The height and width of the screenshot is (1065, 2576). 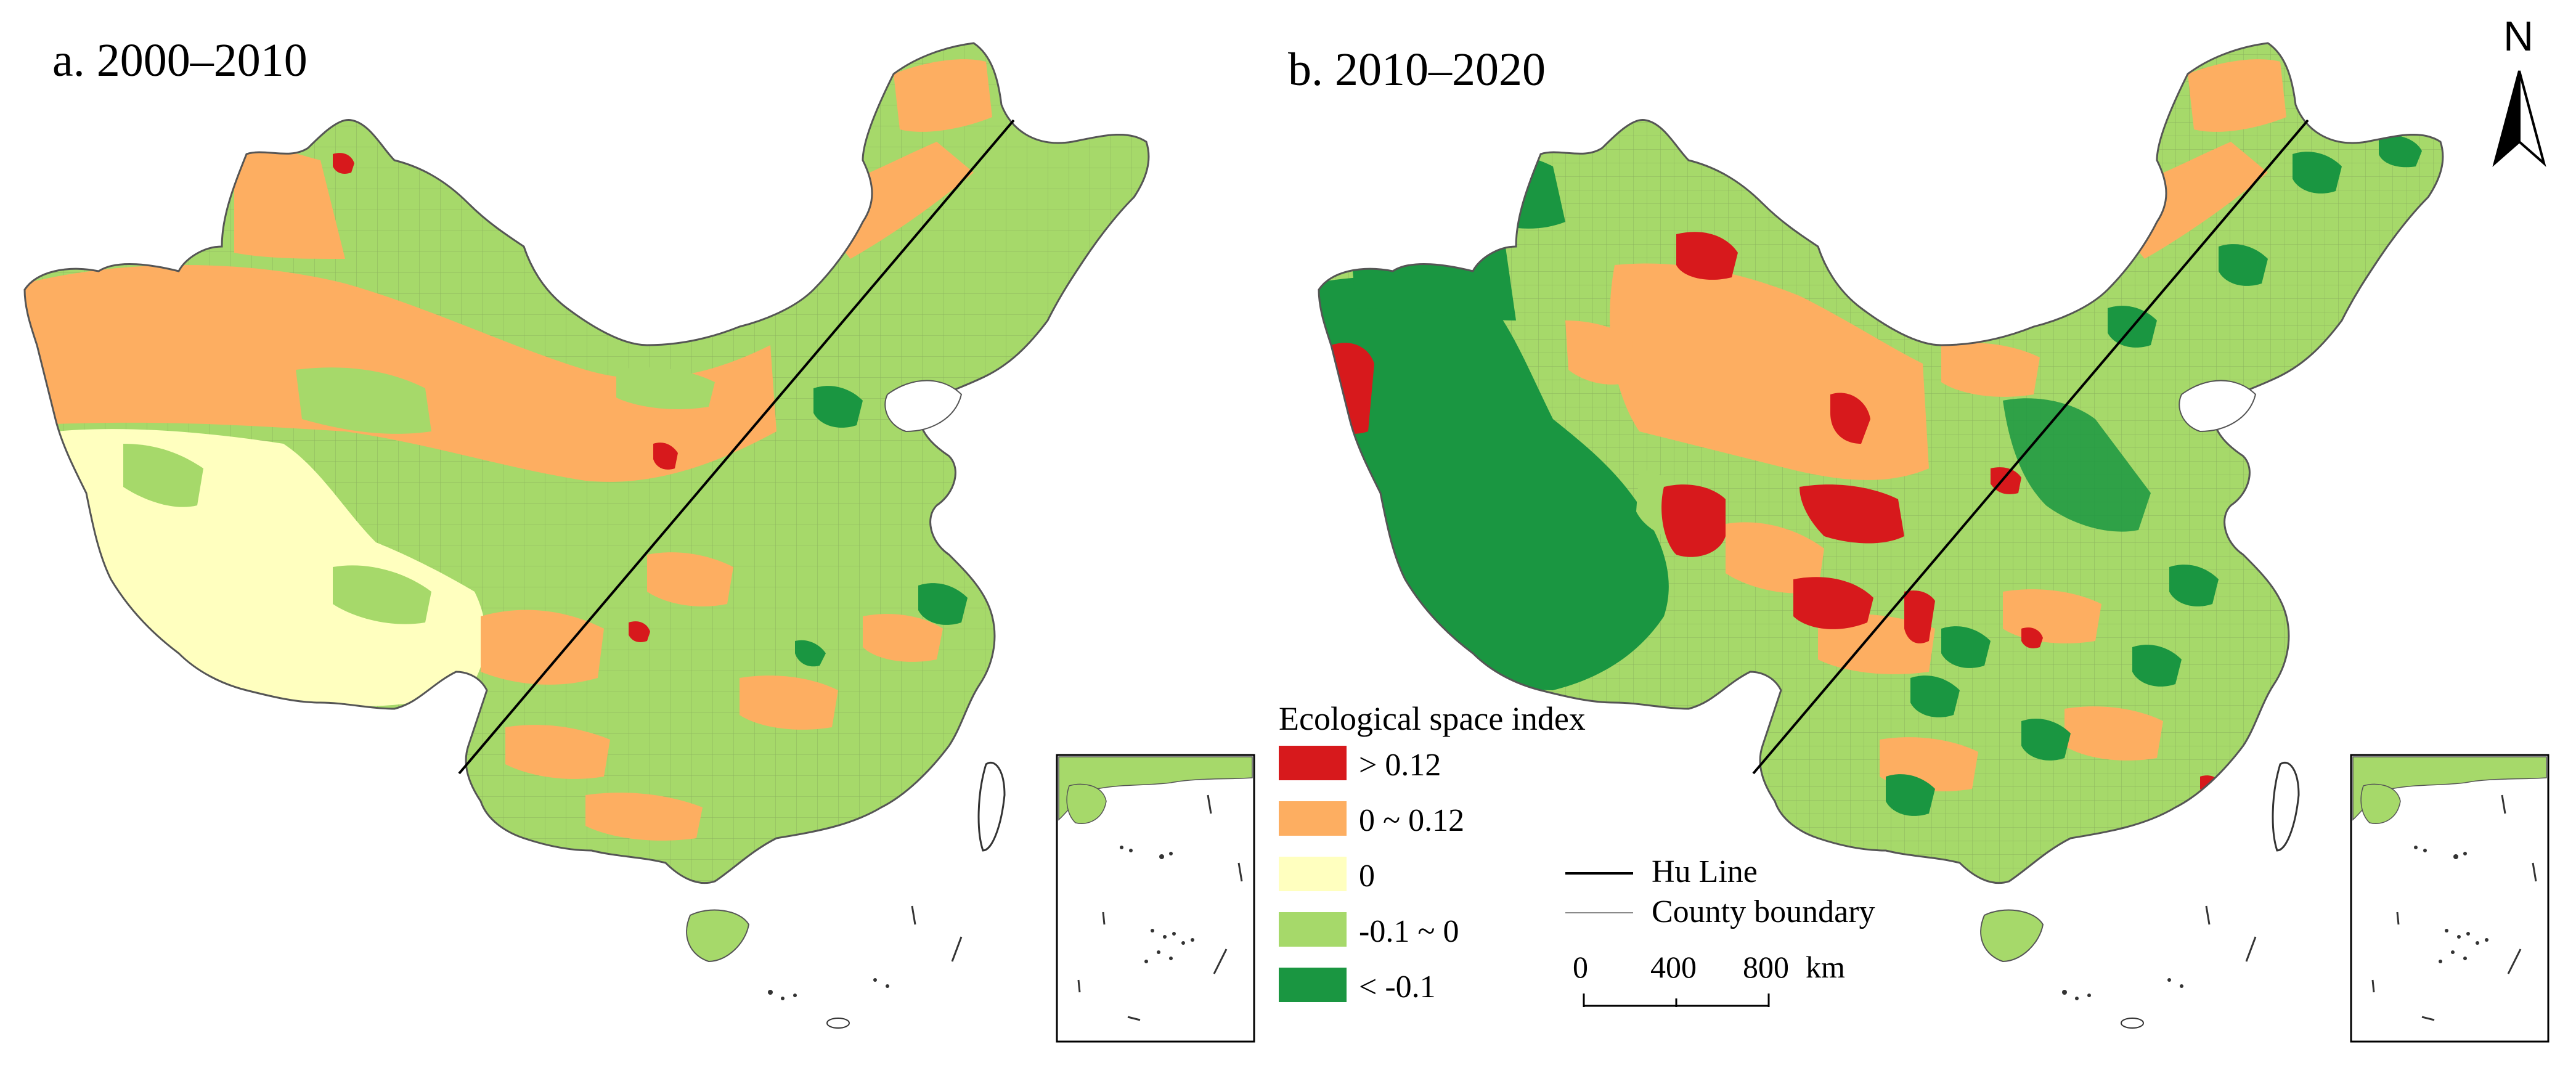 What do you see at coordinates (1398, 987) in the screenshot?
I see `legend-label-lowest: < -0.1` at bounding box center [1398, 987].